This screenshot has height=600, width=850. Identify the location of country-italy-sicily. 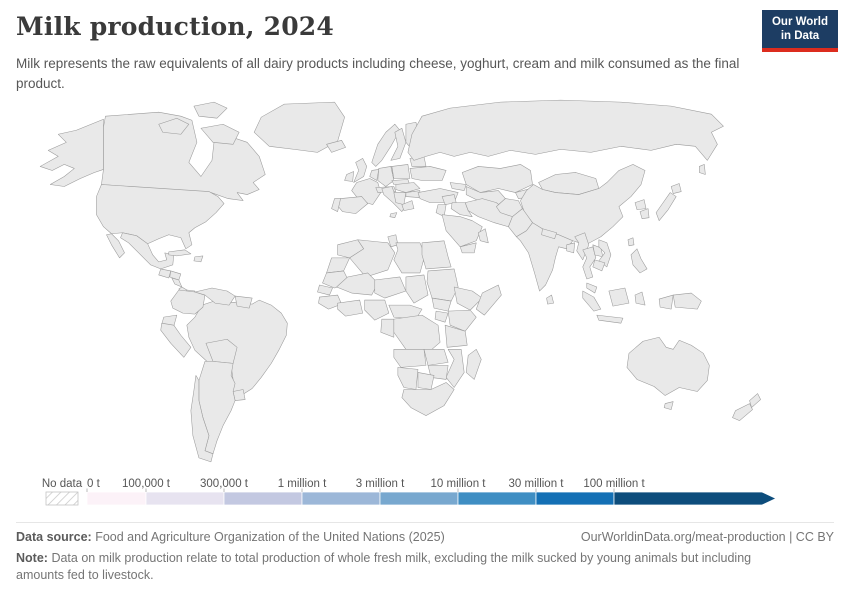
(393, 215).